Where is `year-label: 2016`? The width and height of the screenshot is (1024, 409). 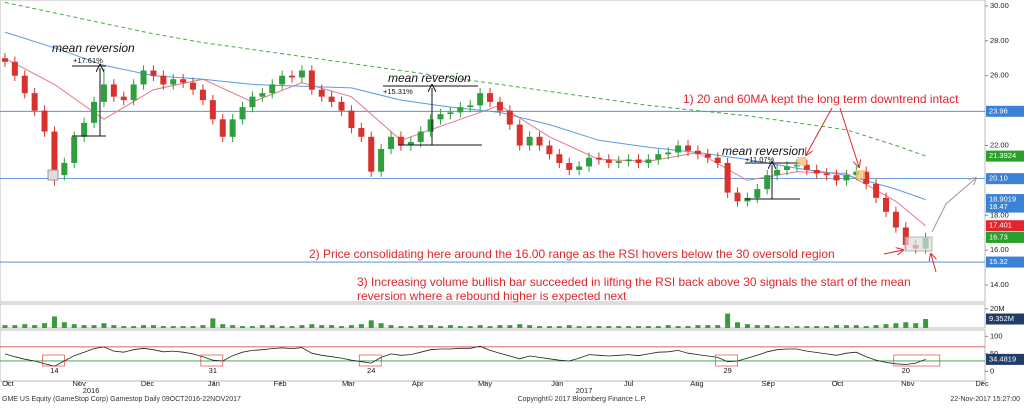 year-label: 2016 is located at coordinates (91, 390).